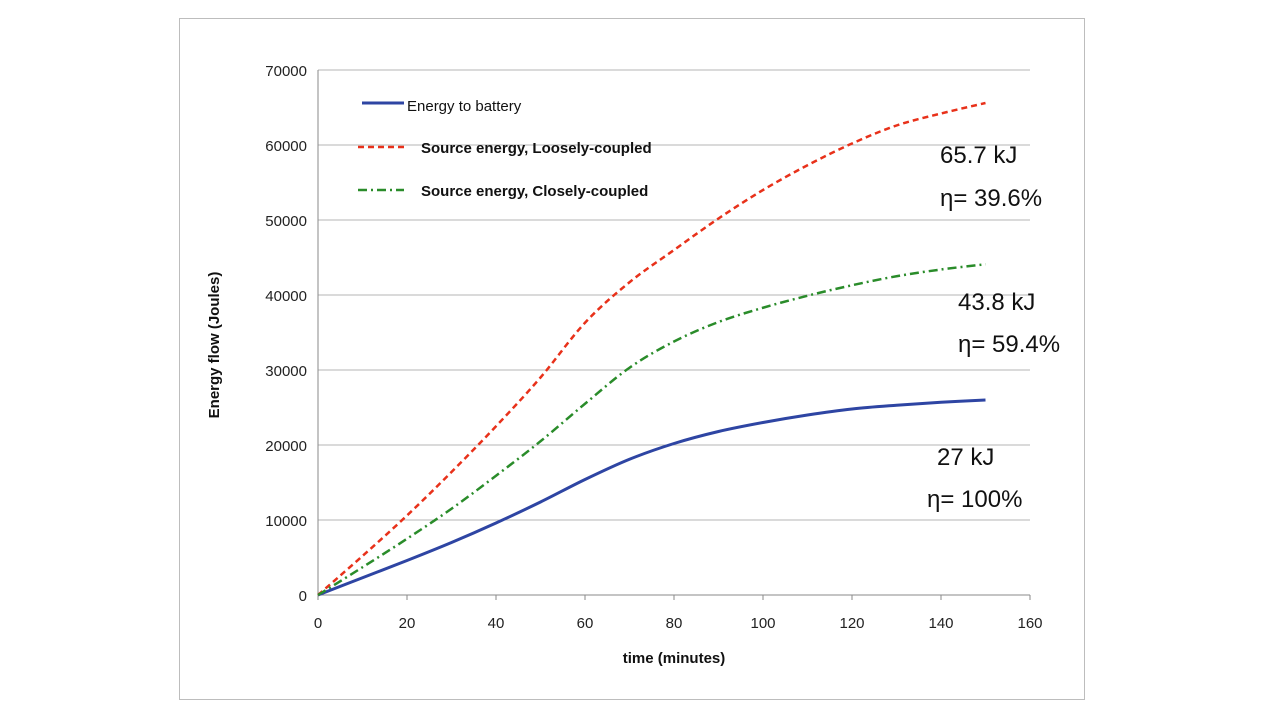 The image size is (1280, 720). What do you see at coordinates (534, 191) in the screenshot?
I see `legend-label-closely-coupled: Source energy, Closely-coupled` at bounding box center [534, 191].